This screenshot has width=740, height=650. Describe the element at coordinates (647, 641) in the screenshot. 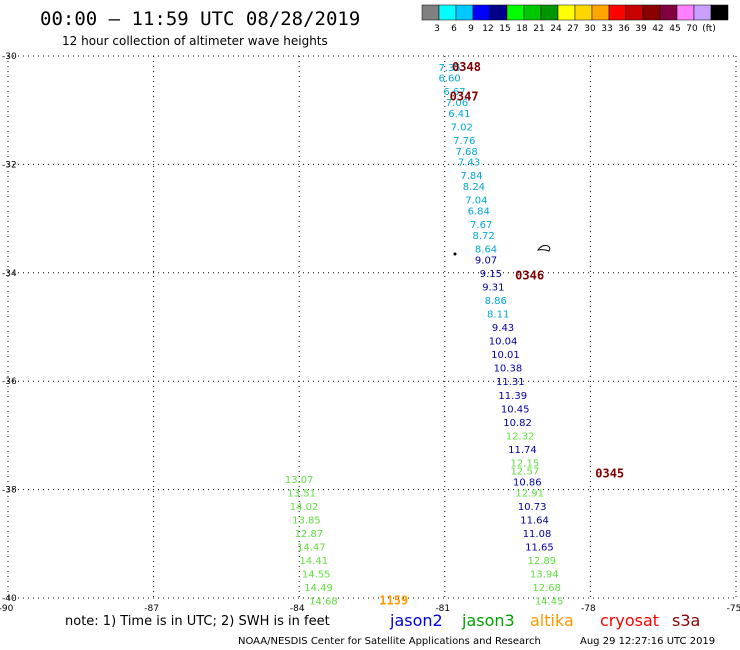

I see `footer-timestamp: Aug 29 12:27:16 UTC 2019` at that location.